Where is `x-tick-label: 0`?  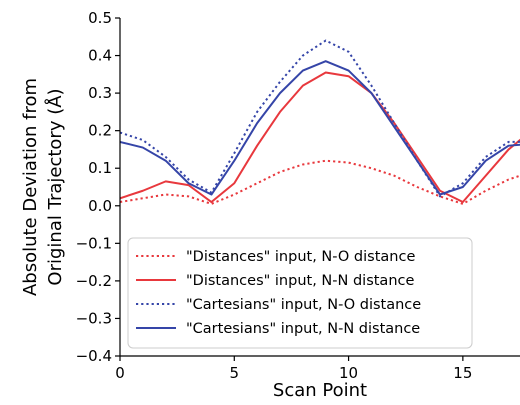
x-tick-label: 0 is located at coordinates (120, 373).